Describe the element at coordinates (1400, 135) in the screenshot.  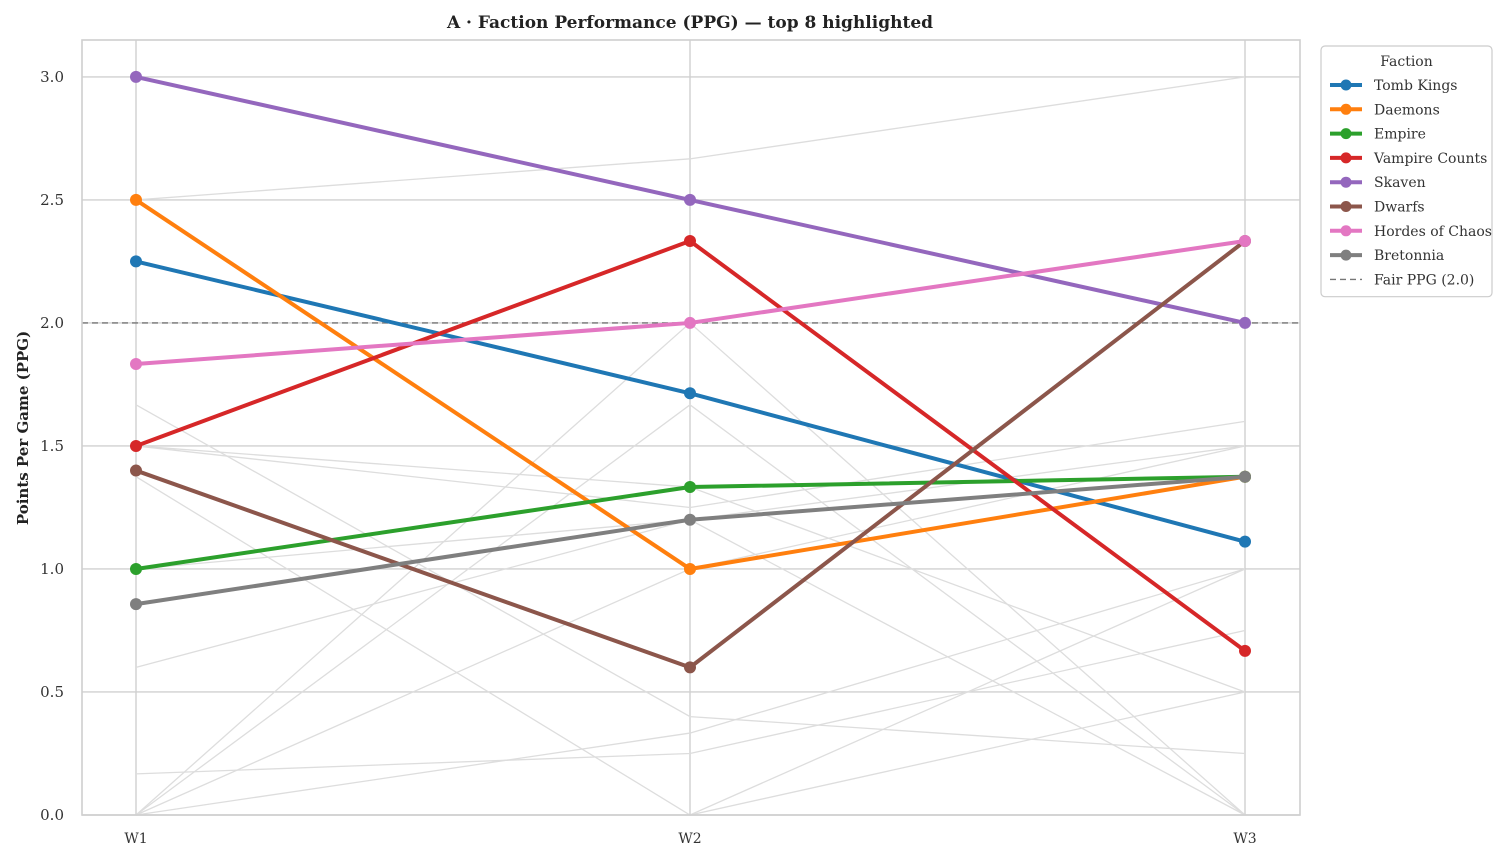
I see `legend-label: Empire` at that location.